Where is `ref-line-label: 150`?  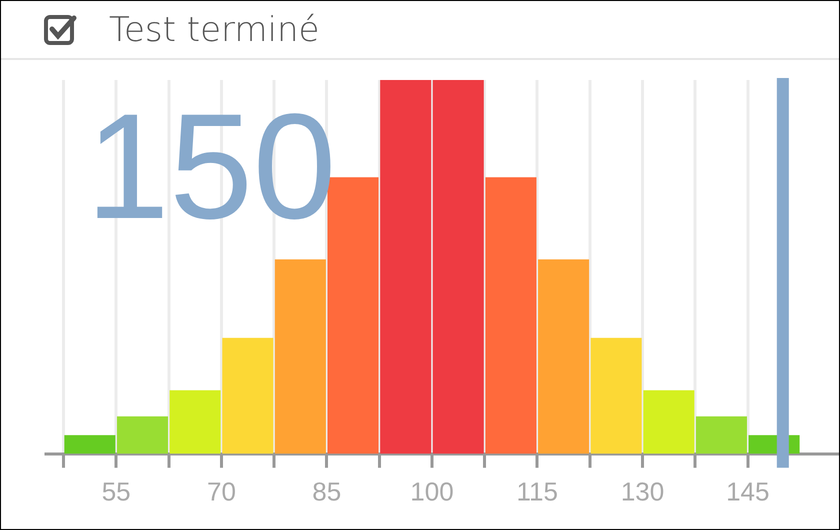
ref-line-label: 150 is located at coordinates (211, 166).